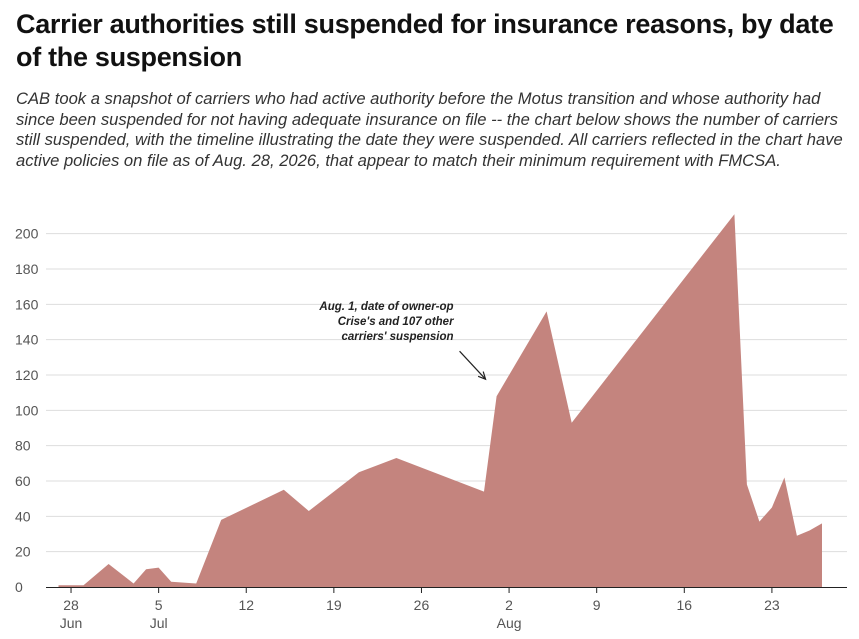 The width and height of the screenshot is (859, 639). Describe the element at coordinates (23, 552) in the screenshot. I see `y-tick-label-20: 20` at that location.